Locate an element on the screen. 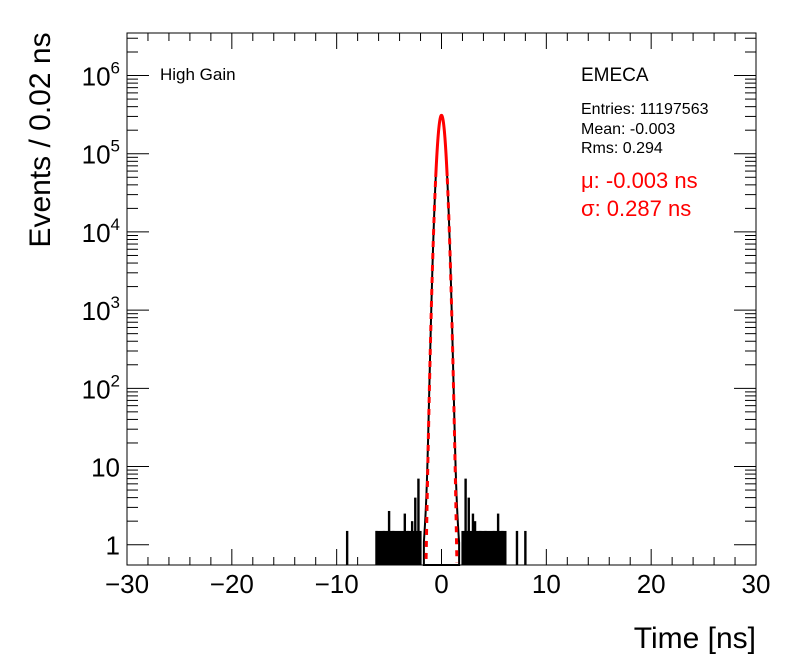 The image size is (796, 672). detector-label: EMECA is located at coordinates (615, 75).